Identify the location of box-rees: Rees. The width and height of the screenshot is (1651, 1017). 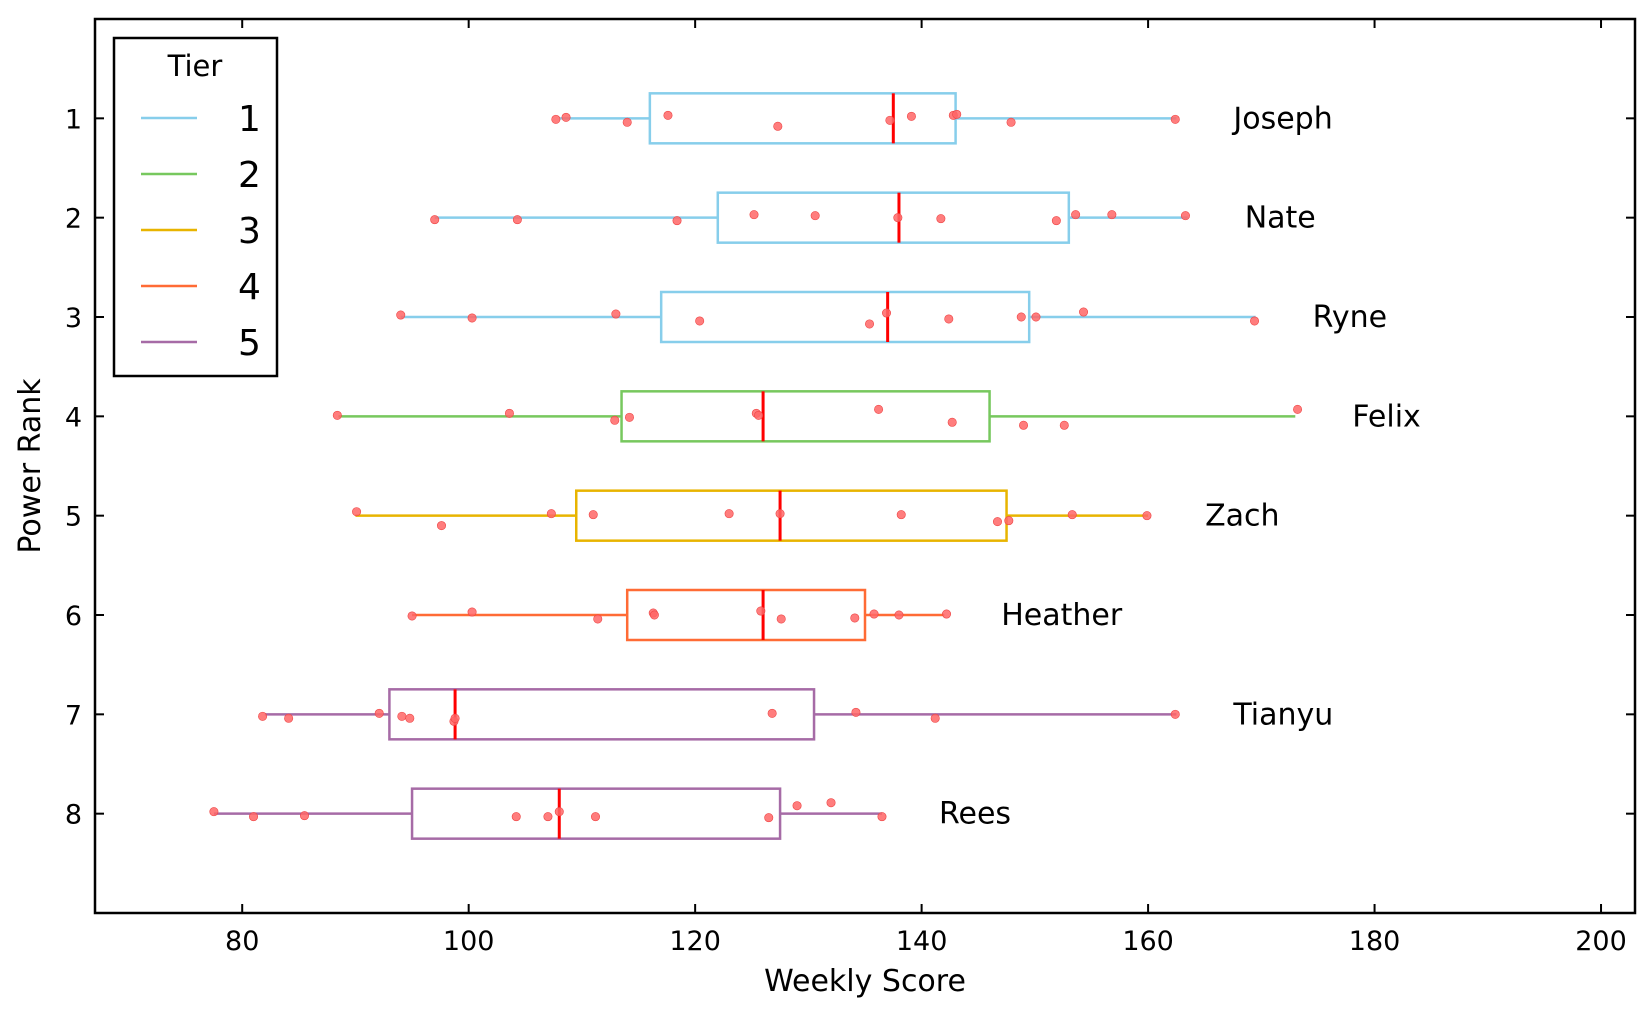
(610, 813).